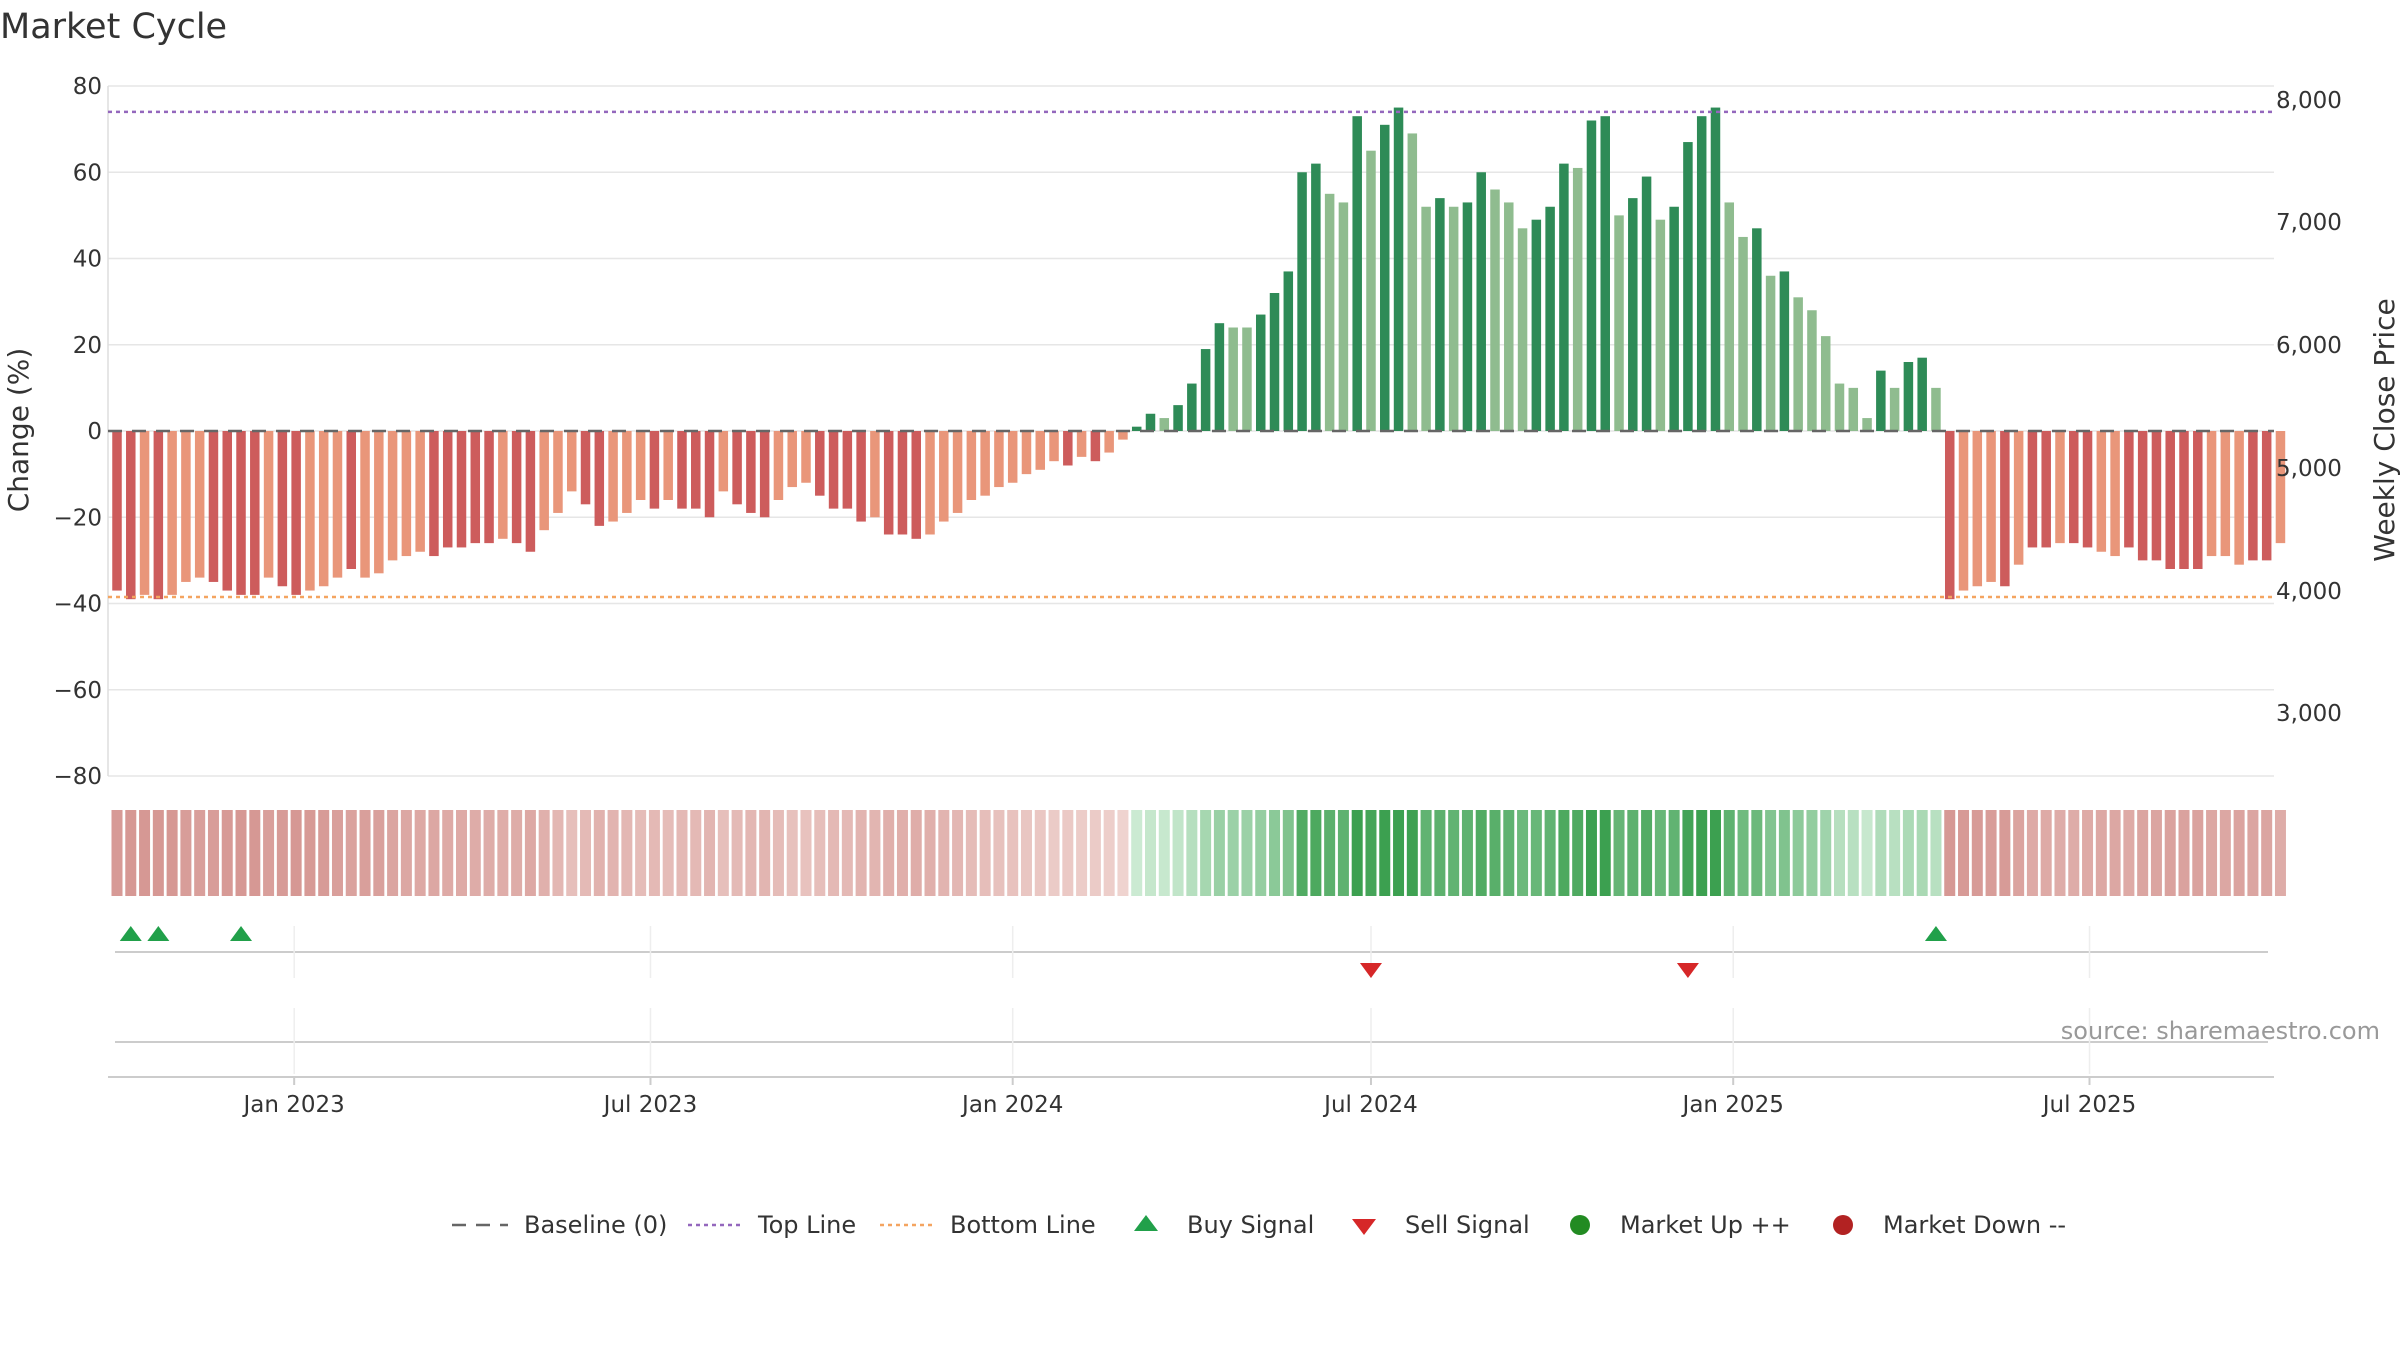 The height and width of the screenshot is (1350, 2400). Describe the element at coordinates (1370, 970) in the screenshot. I see `sell-signal-marker` at that location.